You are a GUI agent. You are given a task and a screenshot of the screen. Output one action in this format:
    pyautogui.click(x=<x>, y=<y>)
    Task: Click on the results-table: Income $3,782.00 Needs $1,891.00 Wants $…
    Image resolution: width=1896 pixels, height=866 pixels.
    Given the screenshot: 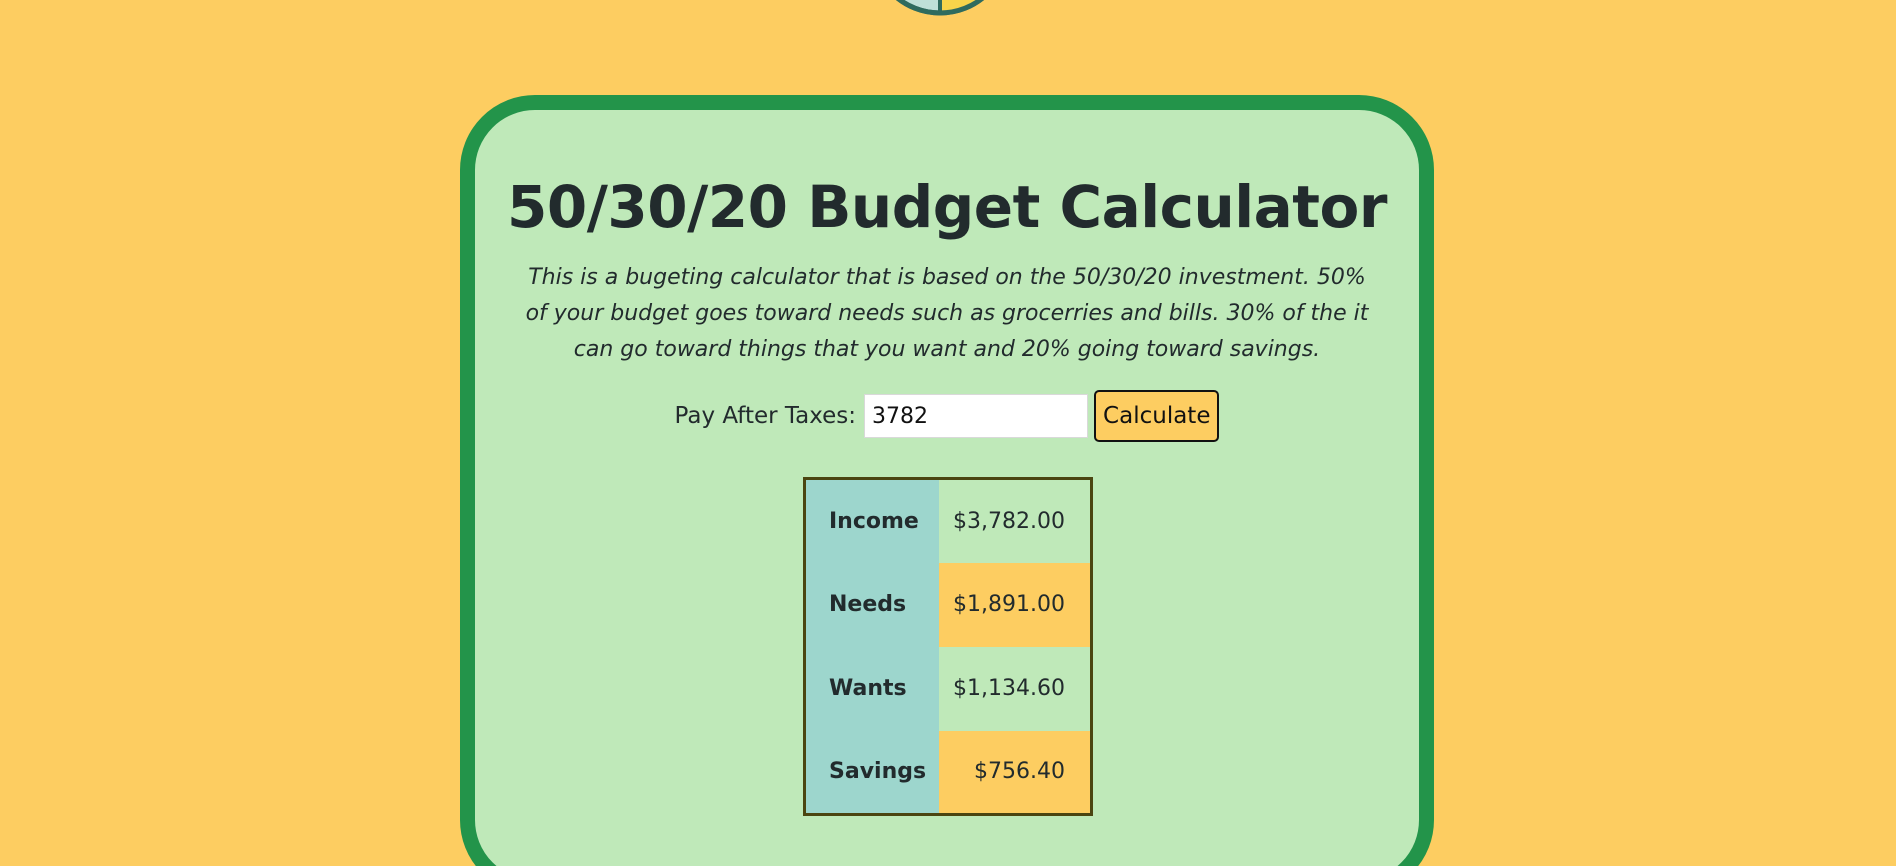 What is the action you would take?
    pyautogui.click(x=948, y=646)
    